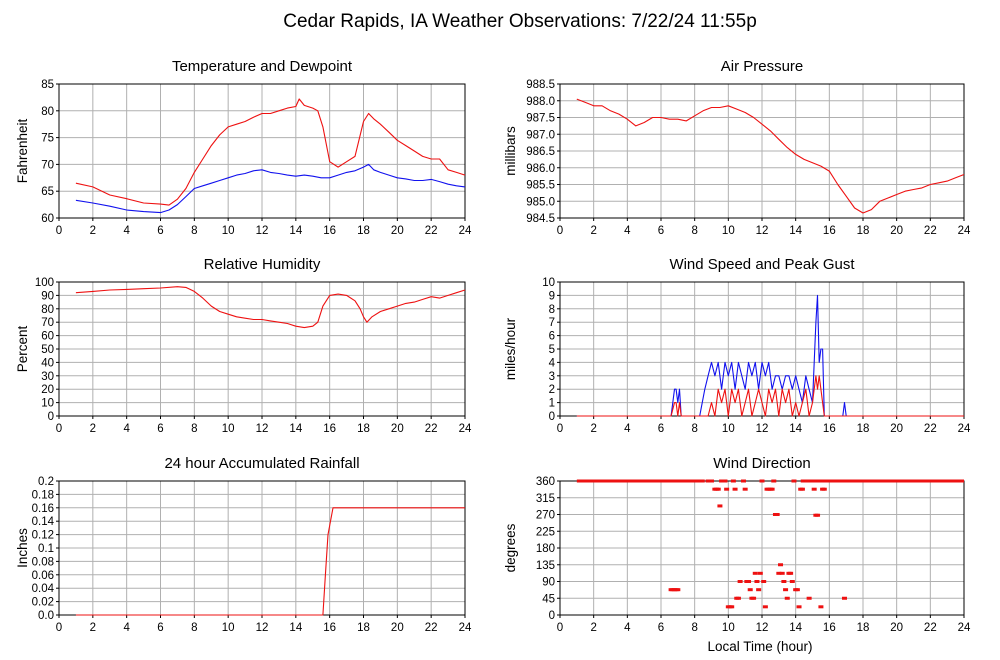 The height and width of the screenshot is (660, 1000). What do you see at coordinates (43, 603) in the screenshot?
I see `chart5-ytick-label: 0.02` at bounding box center [43, 603].